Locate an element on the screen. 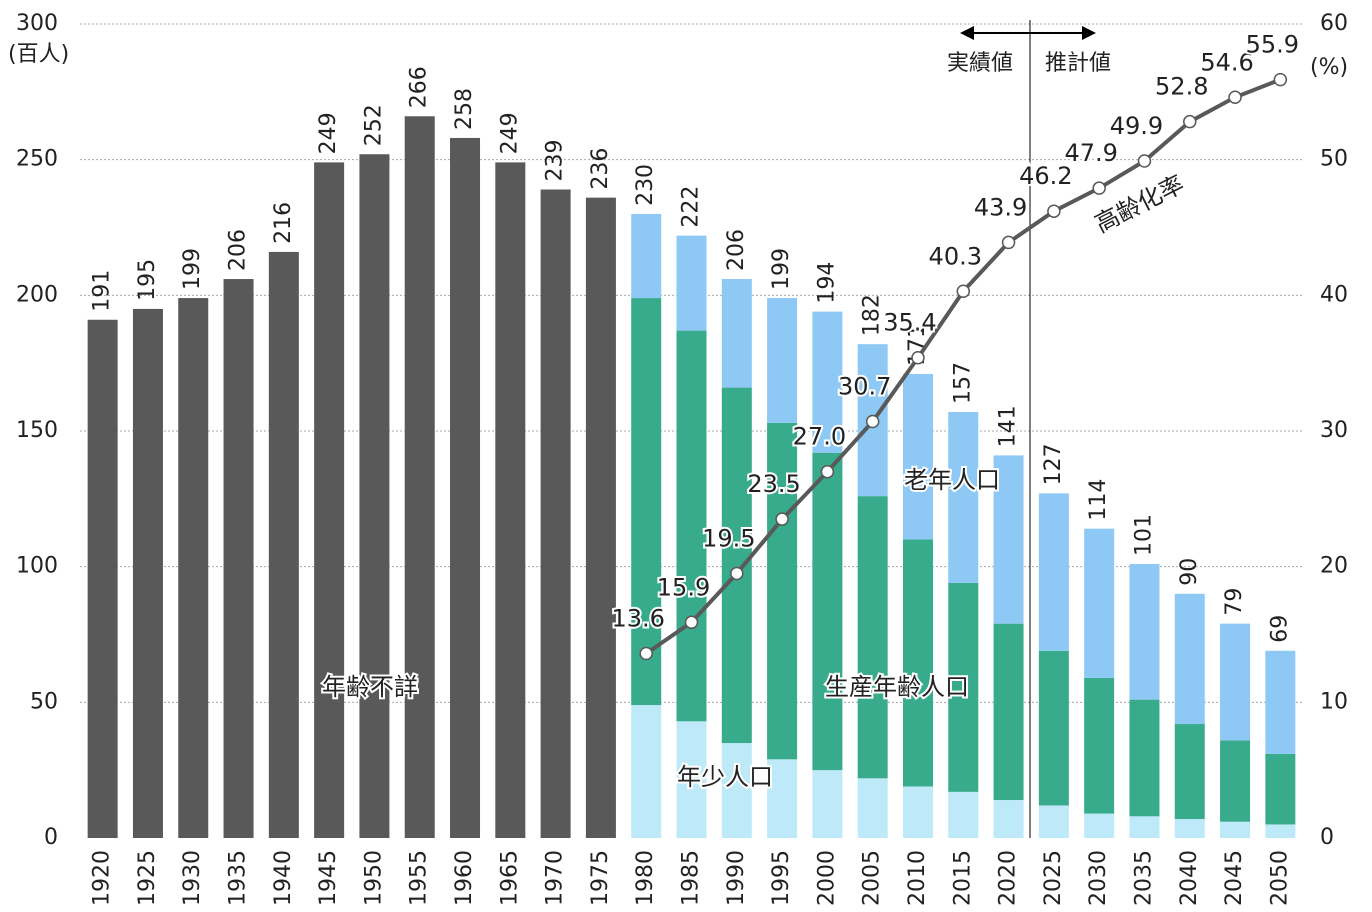 This screenshot has width=1372, height=912. x-tick-label: 1925 is located at coordinates (147, 878).